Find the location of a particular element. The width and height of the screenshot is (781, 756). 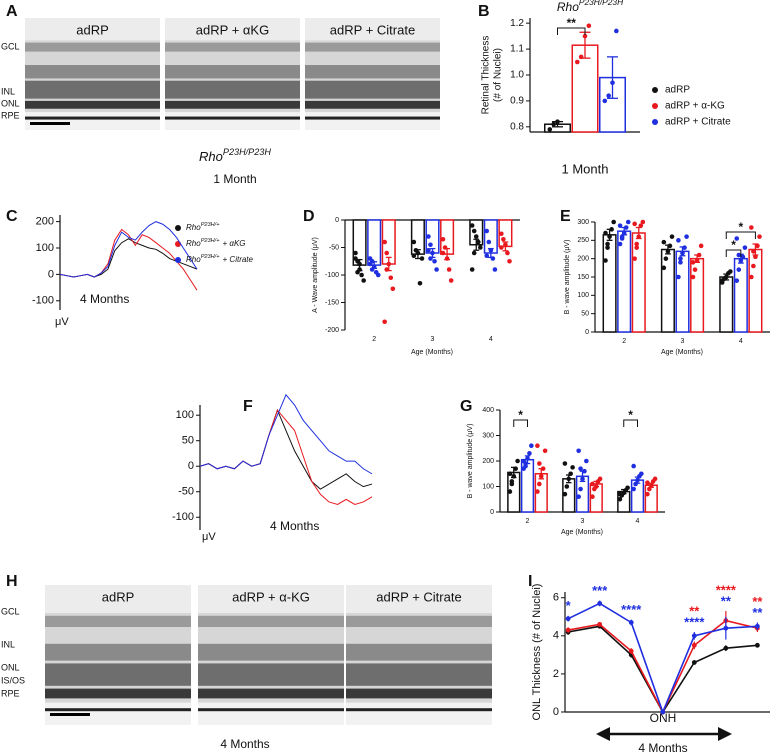

significance-bracket is located at coordinates (733, 253).